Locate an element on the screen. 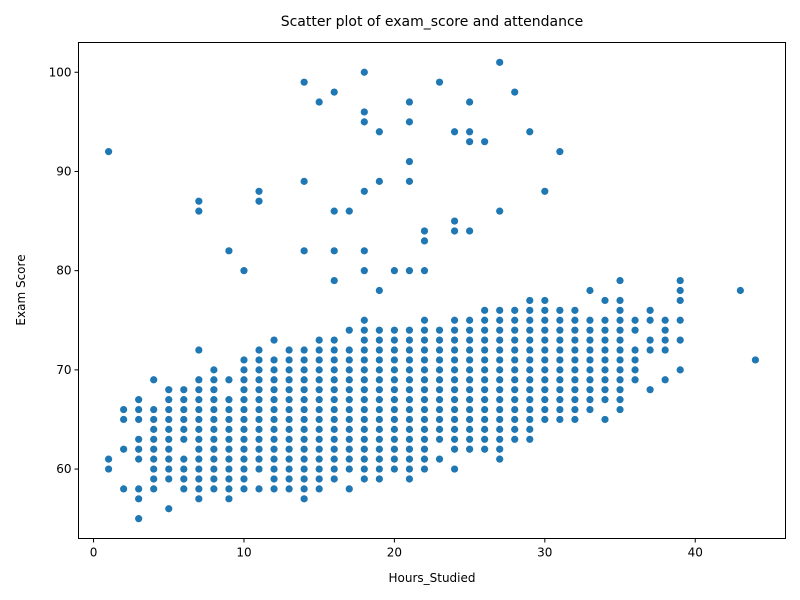  y-tick-label: 80 is located at coordinates (63, 271).